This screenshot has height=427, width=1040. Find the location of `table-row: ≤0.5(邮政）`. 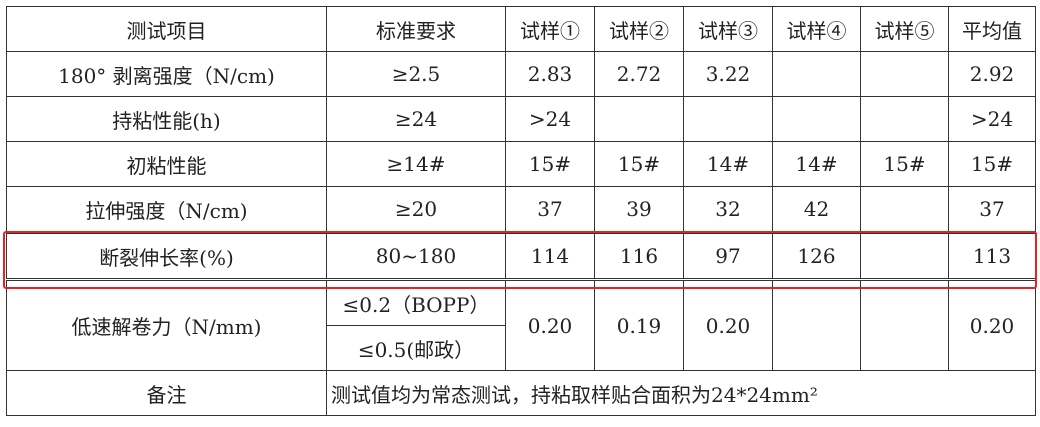

table-row: ≤0.5(邮政） is located at coordinates (521, 348).